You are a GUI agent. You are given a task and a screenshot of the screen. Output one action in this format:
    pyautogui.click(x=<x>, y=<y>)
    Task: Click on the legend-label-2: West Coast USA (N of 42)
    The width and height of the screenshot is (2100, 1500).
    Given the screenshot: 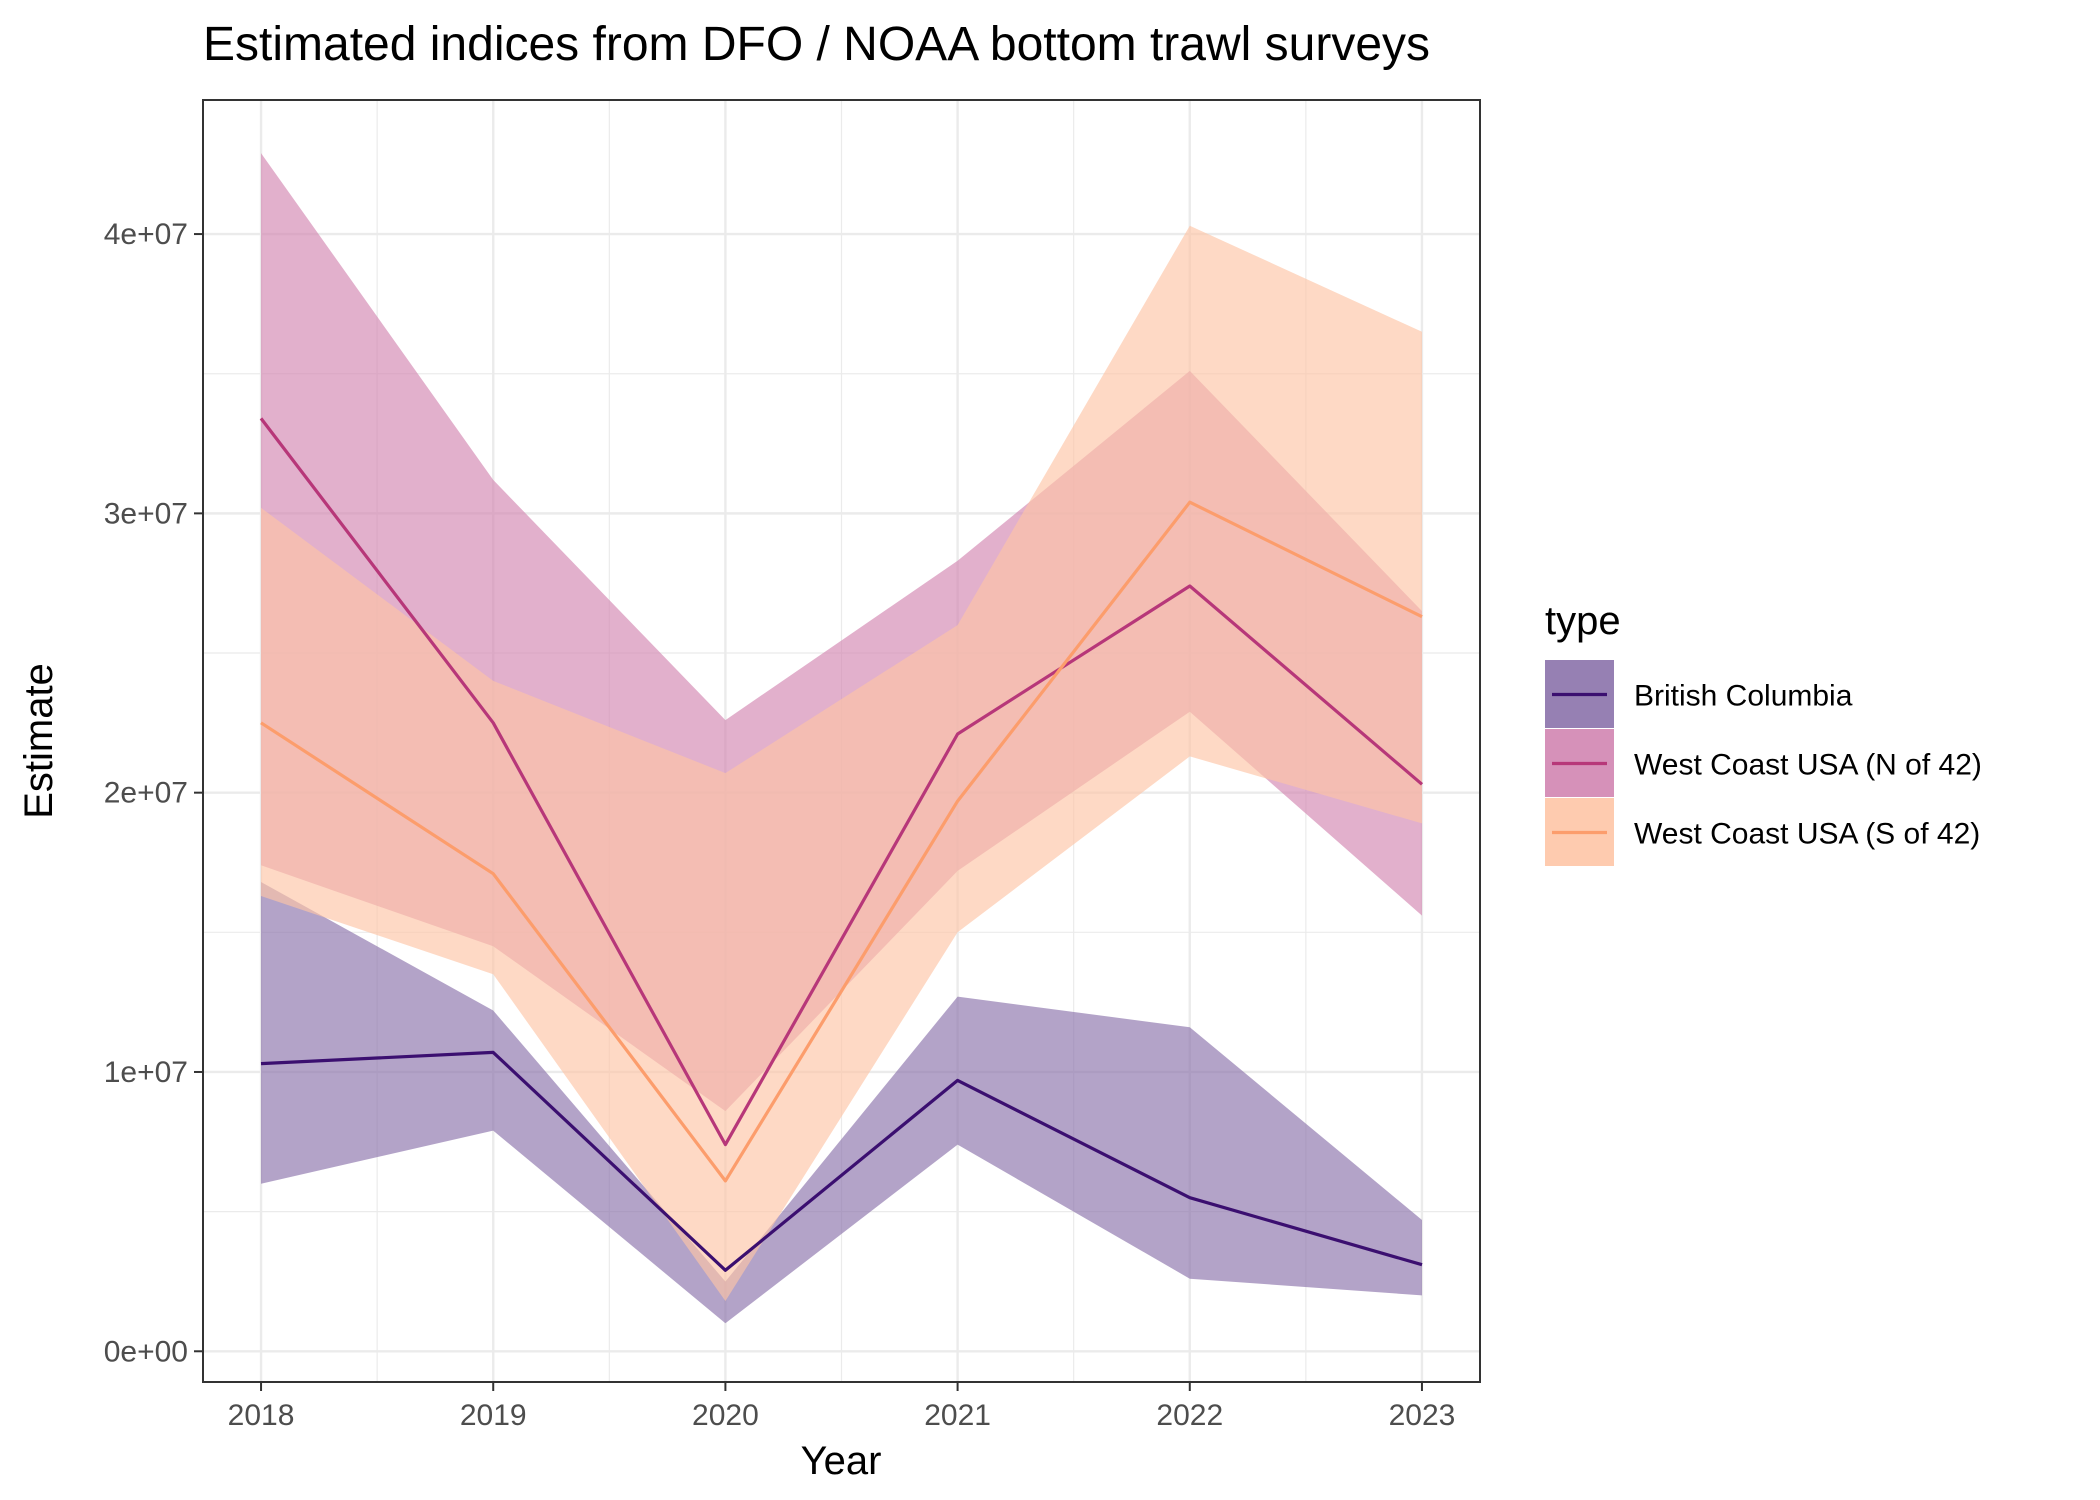 What is the action you would take?
    pyautogui.click(x=1808, y=765)
    